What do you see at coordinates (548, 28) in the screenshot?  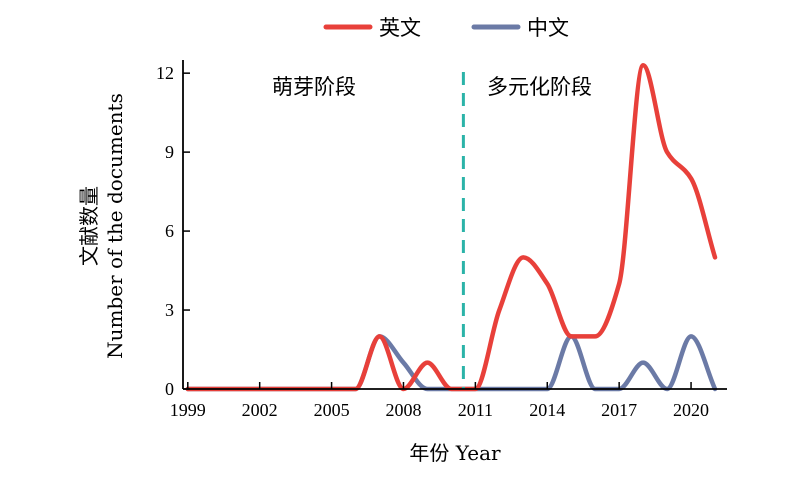 I see `legend-label-chinese: 中文` at bounding box center [548, 28].